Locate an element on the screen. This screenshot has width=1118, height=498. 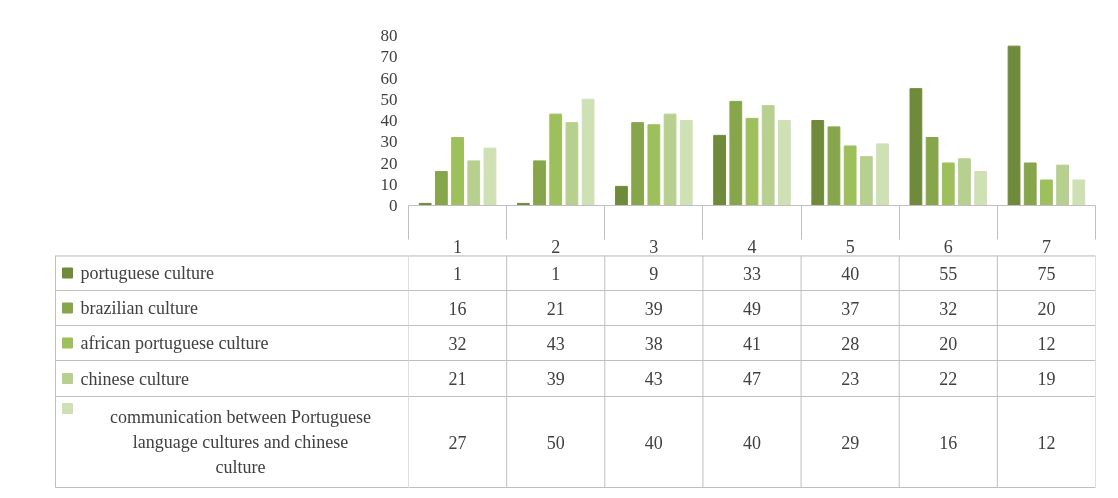
y-tick-label: 80 is located at coordinates (389, 35).